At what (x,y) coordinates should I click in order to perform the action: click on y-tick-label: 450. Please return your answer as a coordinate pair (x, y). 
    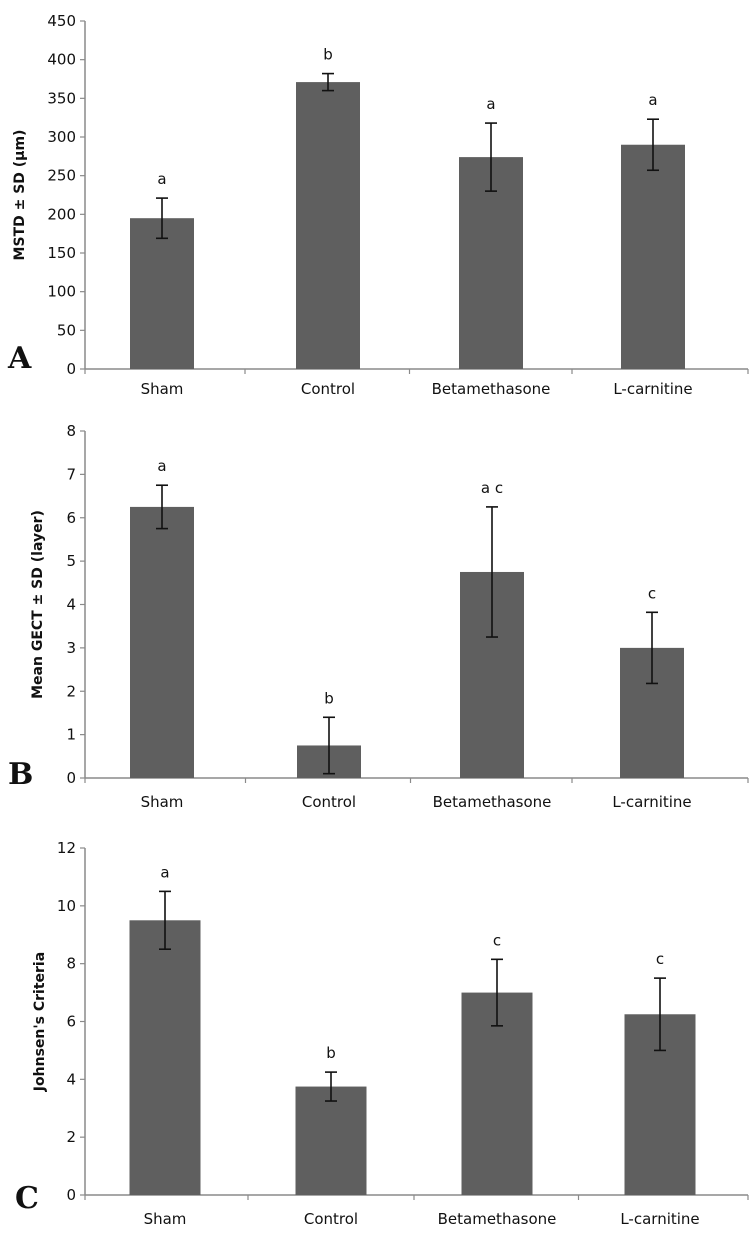
    Looking at the image, I should click on (61, 21).